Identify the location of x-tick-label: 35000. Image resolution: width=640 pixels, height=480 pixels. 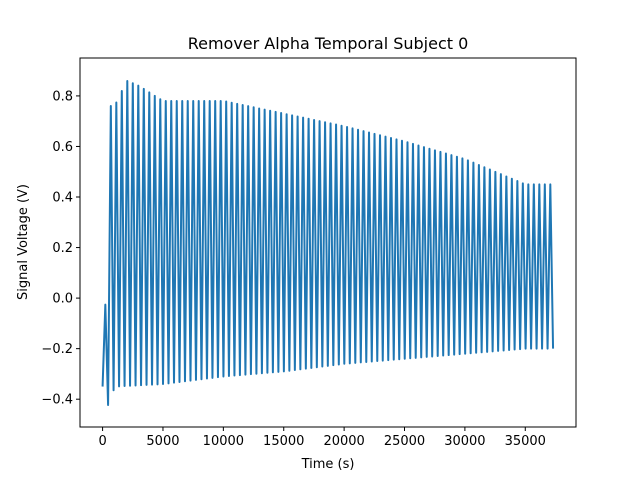
(525, 441).